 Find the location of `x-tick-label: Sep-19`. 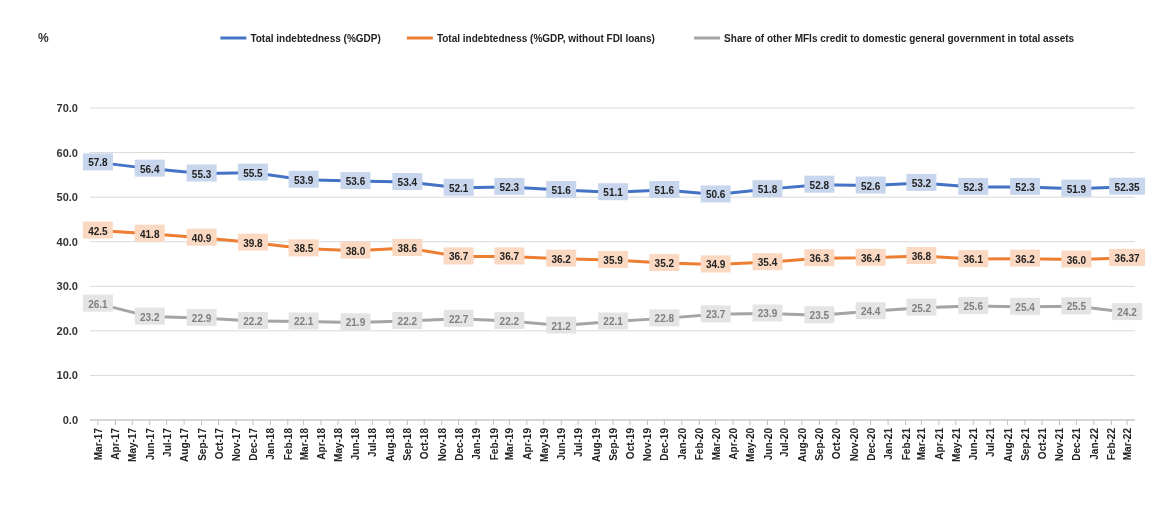

x-tick-label: Sep-19 is located at coordinates (614, 444).